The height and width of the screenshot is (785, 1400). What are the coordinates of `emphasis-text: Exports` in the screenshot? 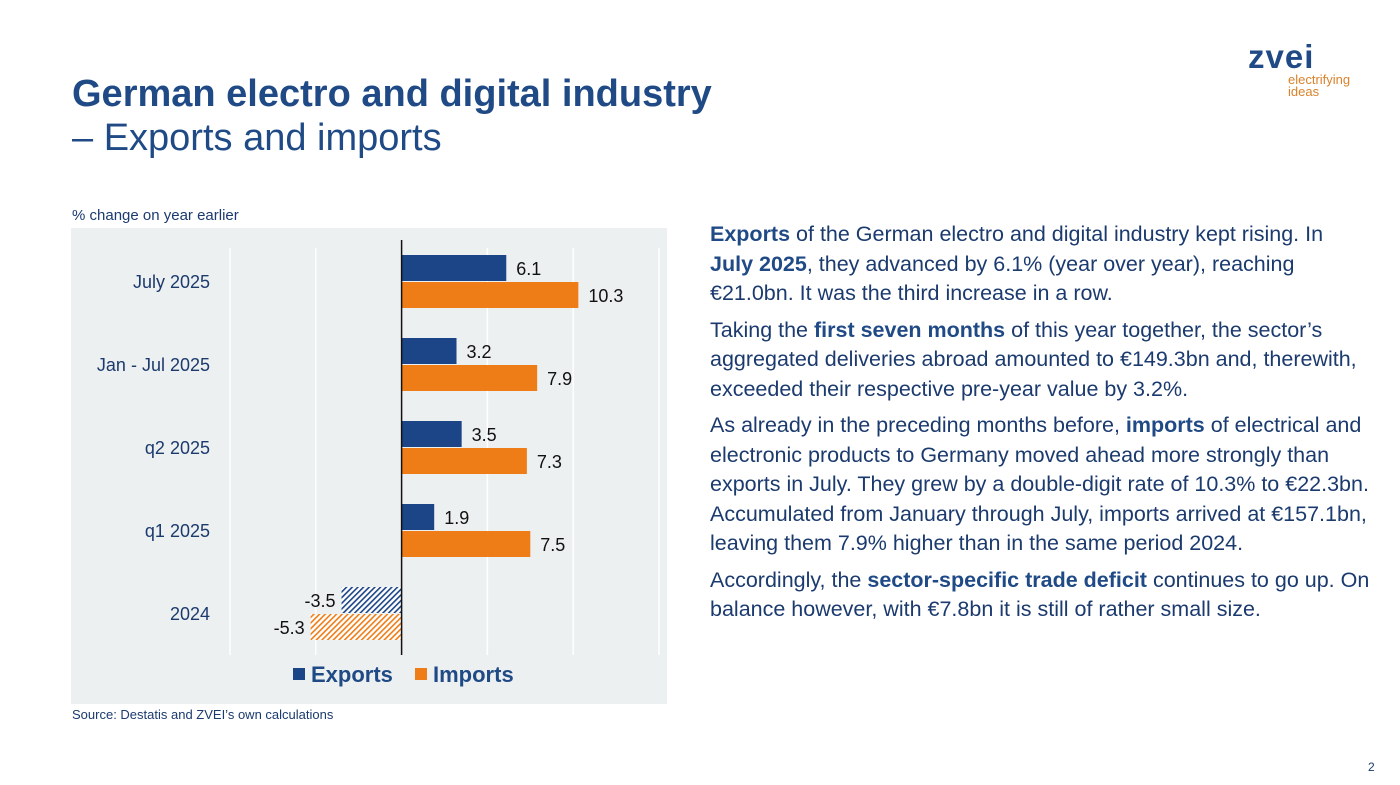 It's located at (750, 234).